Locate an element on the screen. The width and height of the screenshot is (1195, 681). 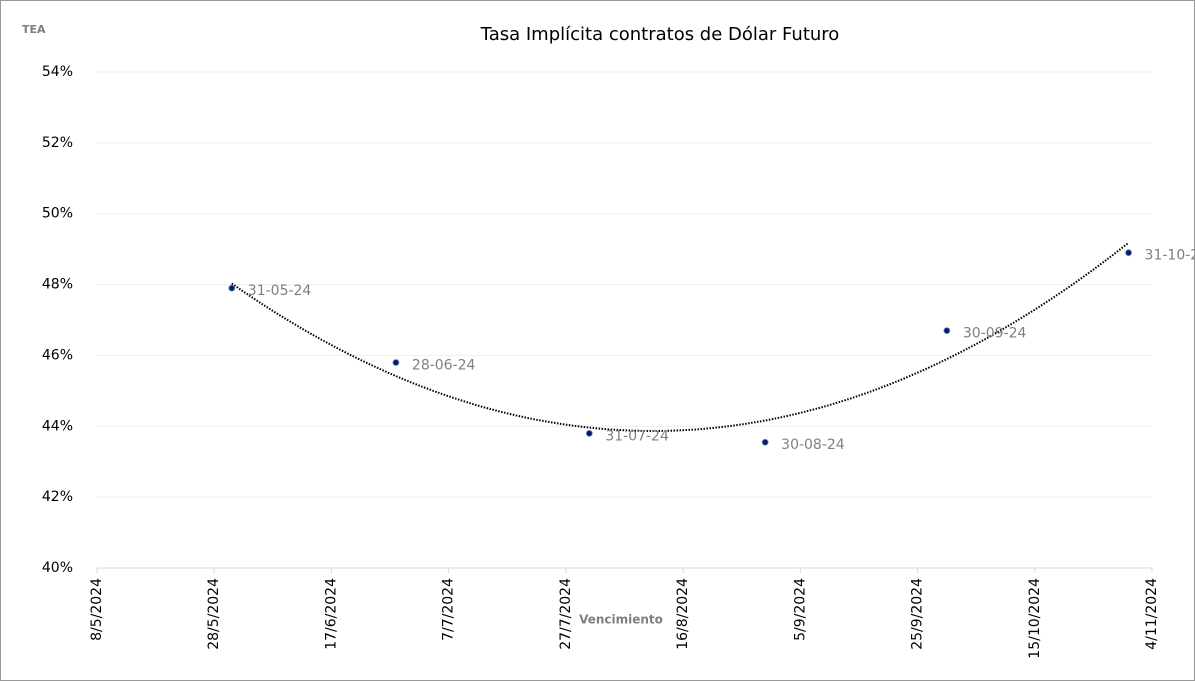
y-tick-label: 52% is located at coordinates (57, 143).